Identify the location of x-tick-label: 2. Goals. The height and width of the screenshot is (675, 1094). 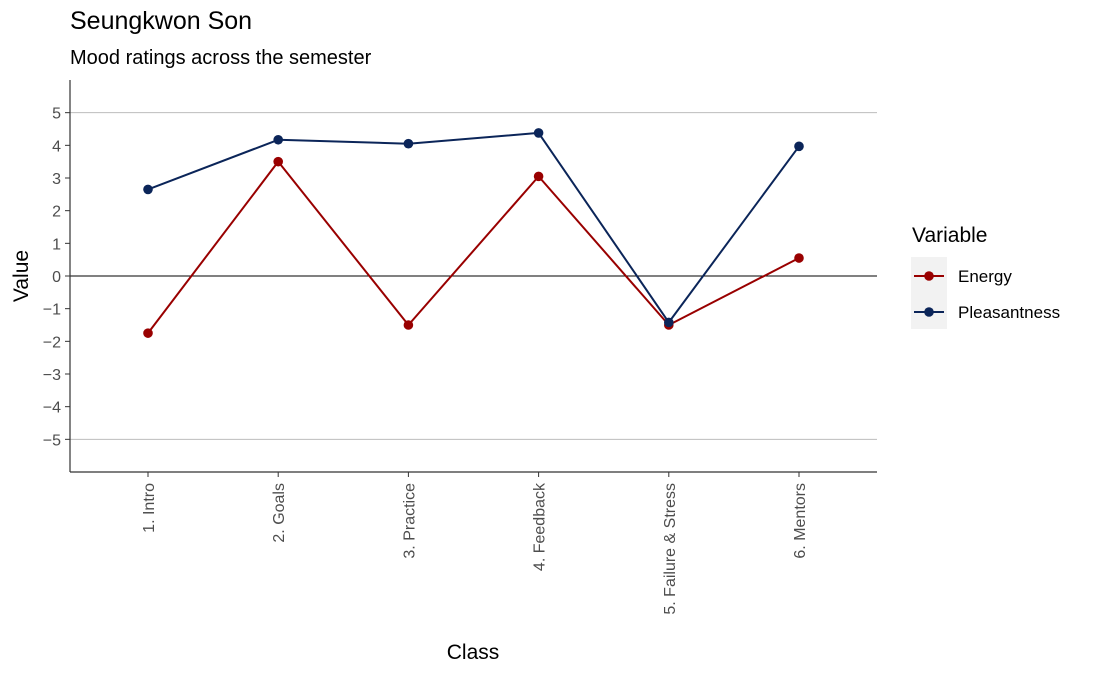
(279, 513).